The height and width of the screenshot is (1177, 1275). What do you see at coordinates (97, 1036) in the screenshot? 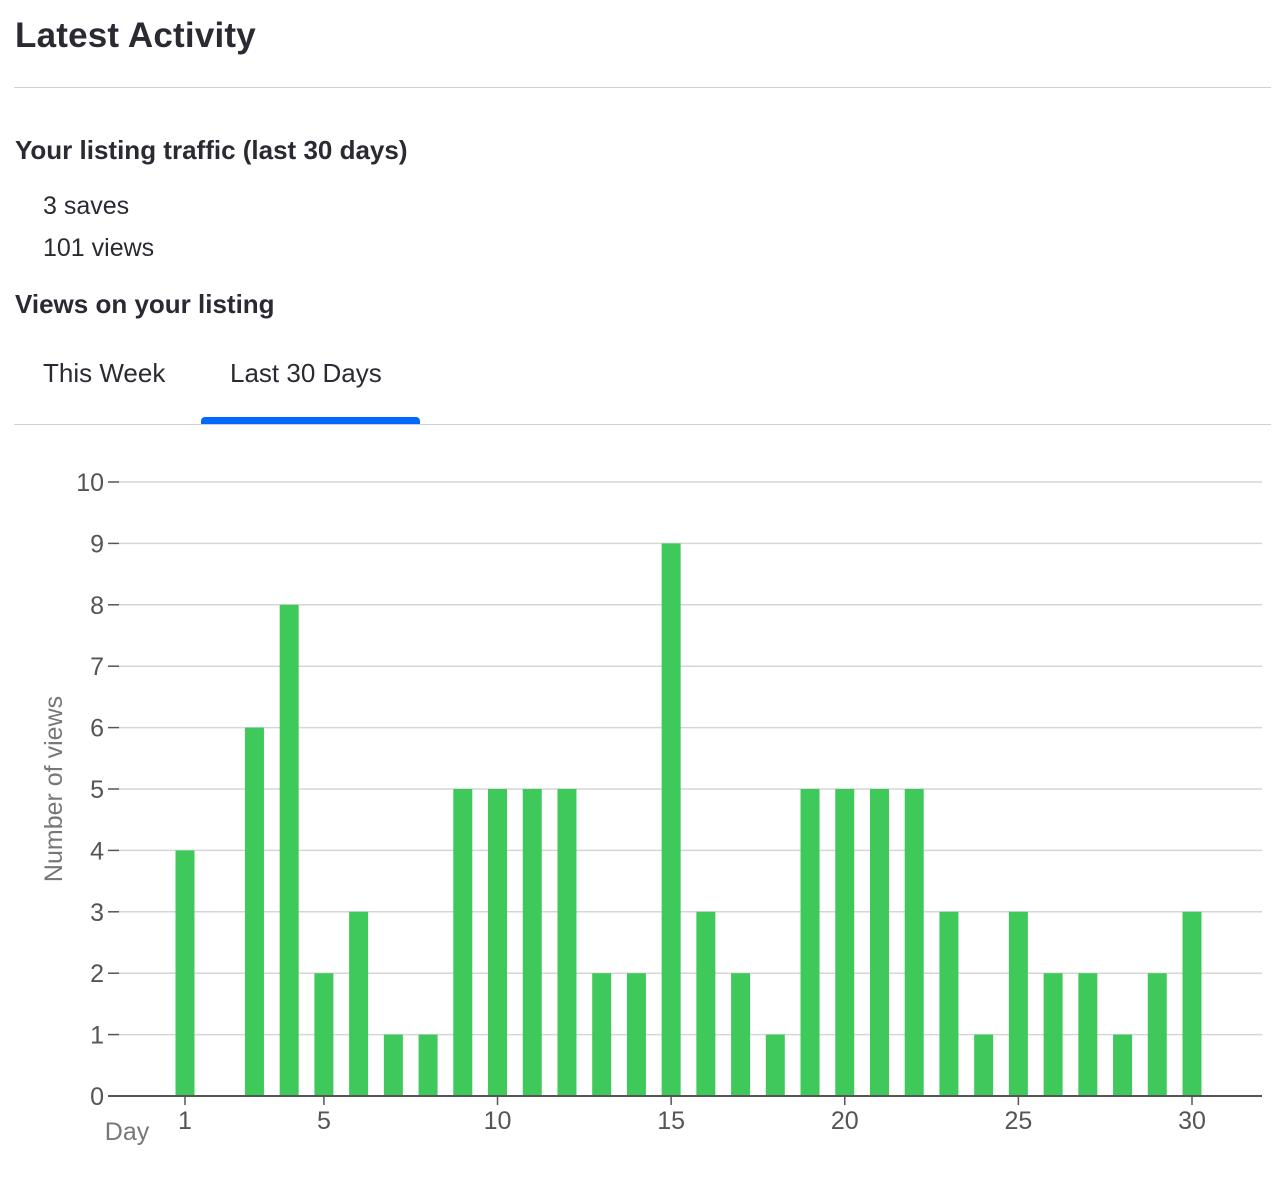
I see `y-tick-label-1: 1` at bounding box center [97, 1036].